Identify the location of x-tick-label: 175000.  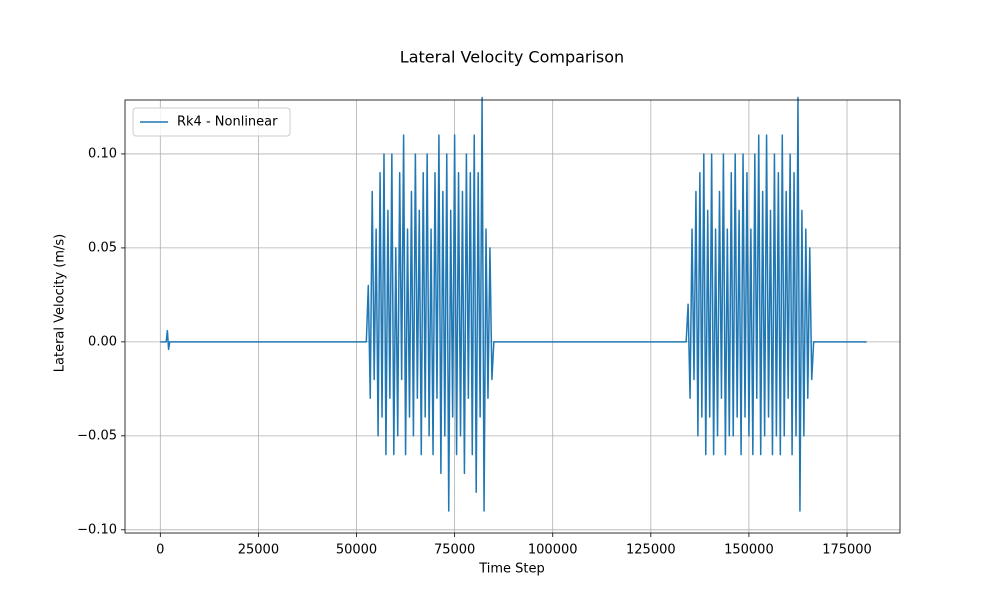
(847, 550).